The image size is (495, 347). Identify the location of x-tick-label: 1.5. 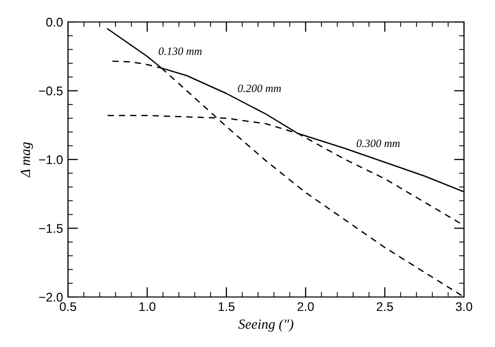
(226, 307).